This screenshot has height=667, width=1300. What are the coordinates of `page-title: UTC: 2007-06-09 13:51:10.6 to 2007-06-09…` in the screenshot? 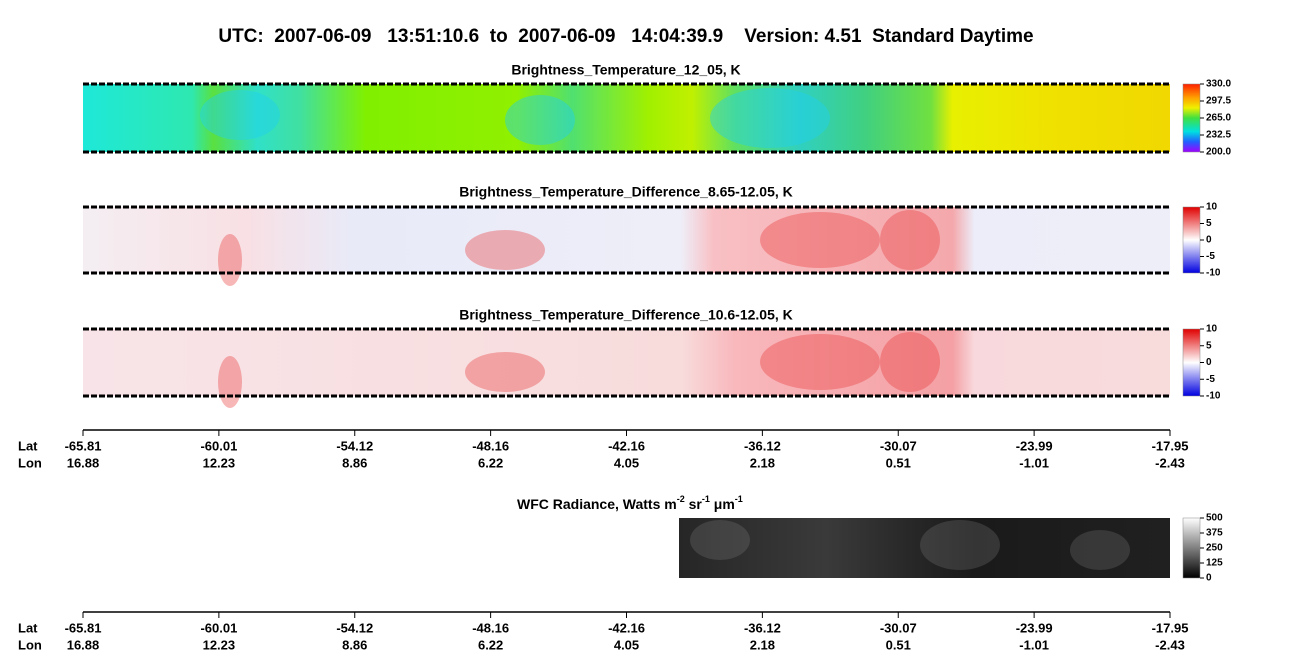 It's located at (625, 36).